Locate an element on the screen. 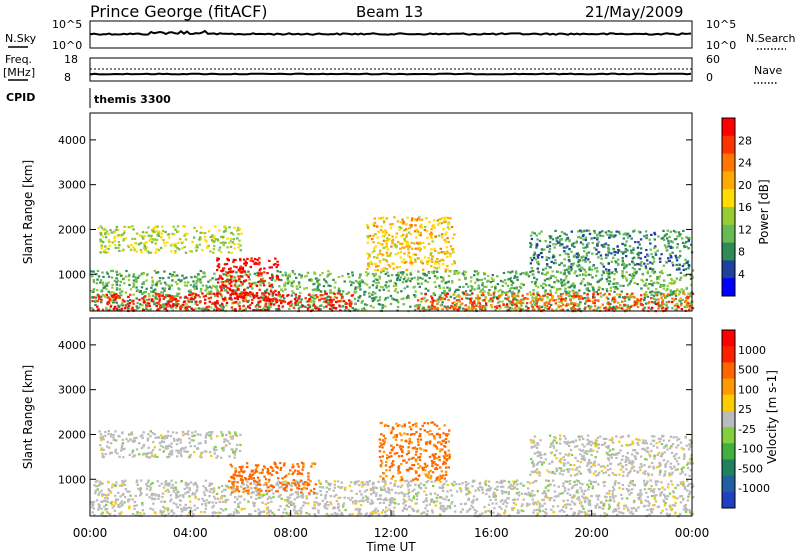 The image size is (800, 554). data-cell-1948 is located at coordinates (300, 302).